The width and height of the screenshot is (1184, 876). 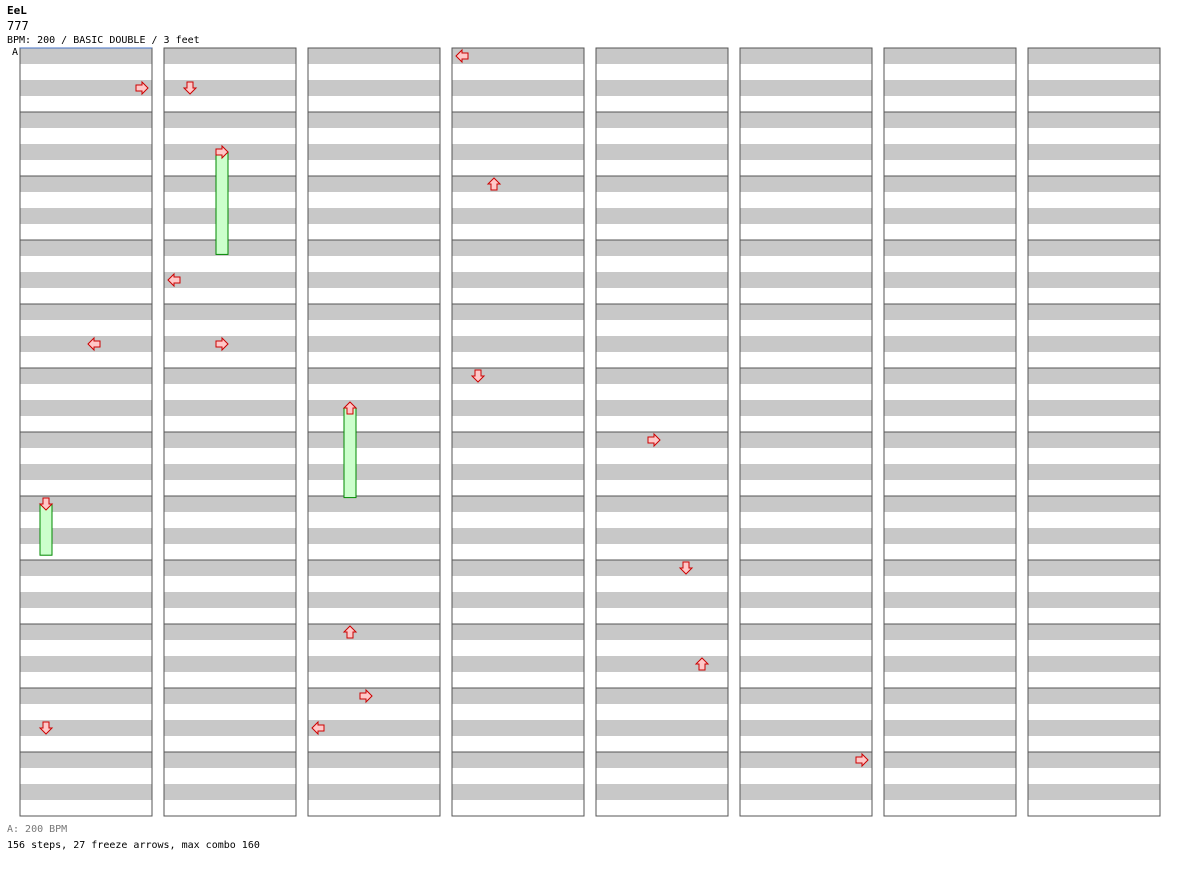 I want to click on song-title: 777, so click(x=18, y=26).